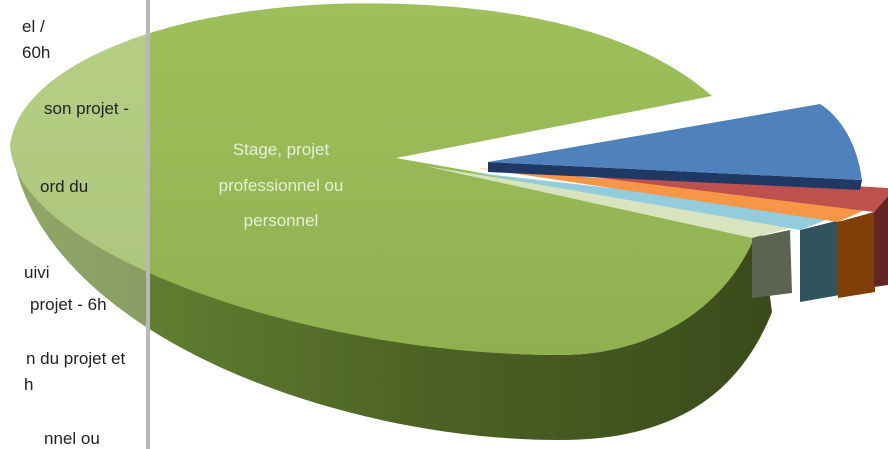 Image resolution: width=888 pixels, height=449 pixels. I want to click on legend-line: son projet -, so click(86, 108).